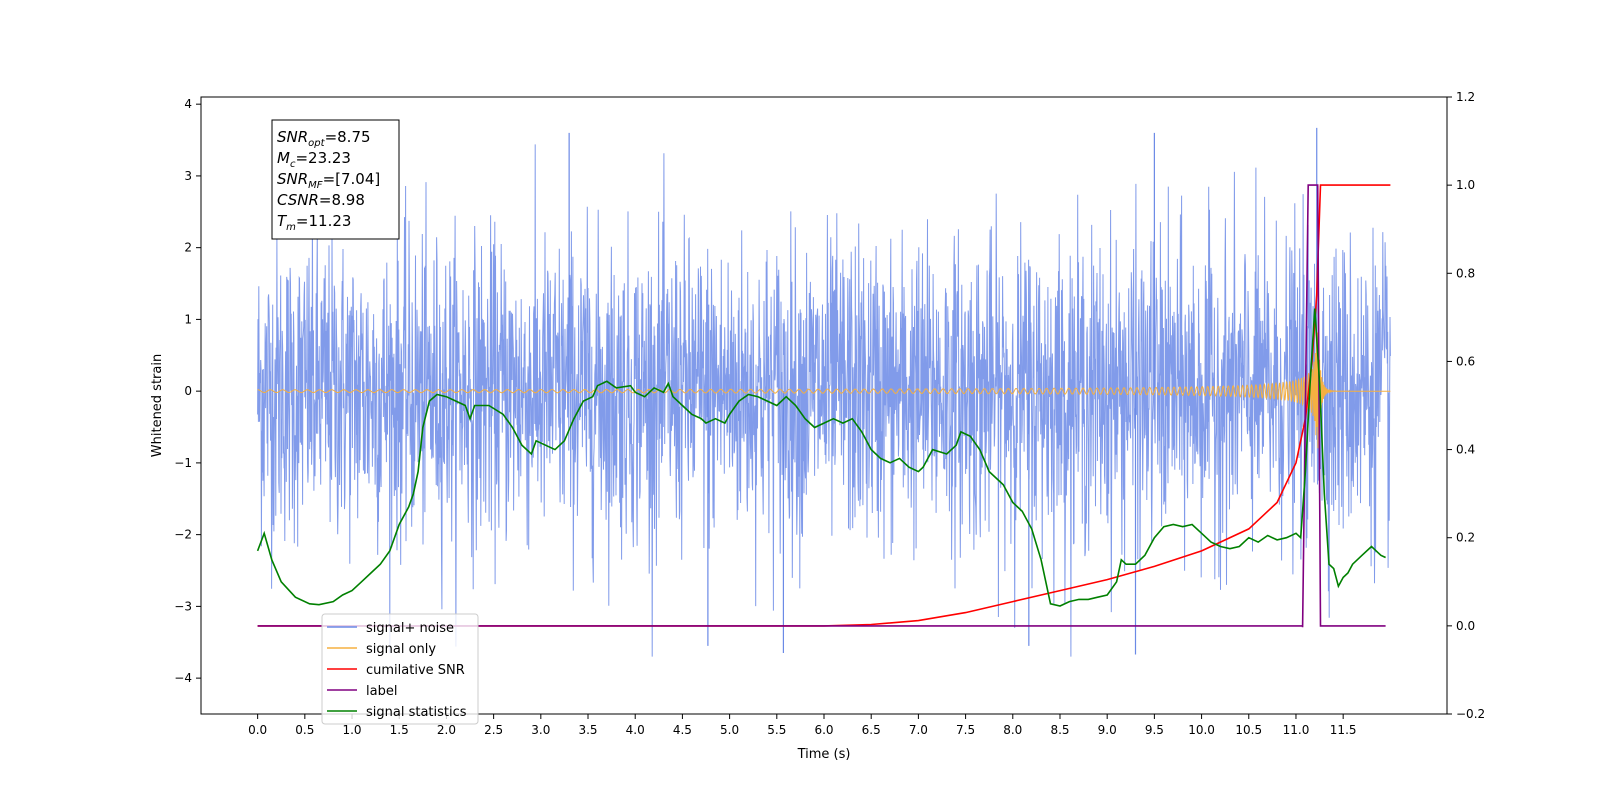 The image size is (1600, 800). I want to click on y-left-tick-label: 3, so click(188, 176).